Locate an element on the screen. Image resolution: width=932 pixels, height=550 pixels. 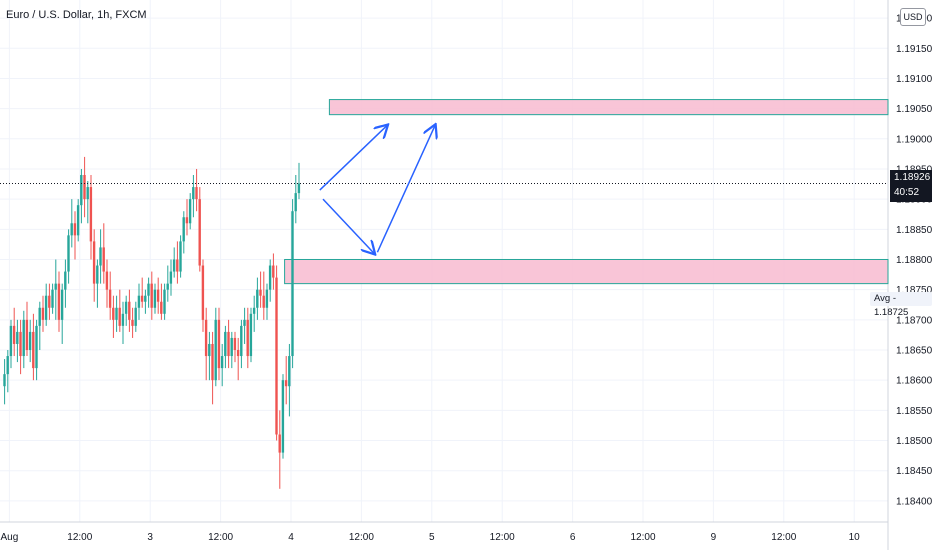
current-price-tag: 1.18926 40:52 is located at coordinates (911, 186).